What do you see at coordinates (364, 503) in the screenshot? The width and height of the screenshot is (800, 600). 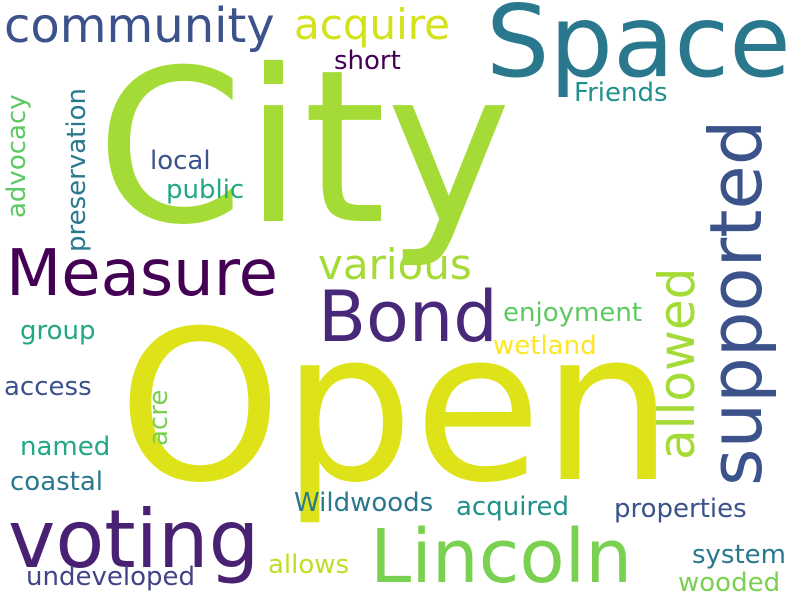 I see `word-wildwoods: Wildwoods` at bounding box center [364, 503].